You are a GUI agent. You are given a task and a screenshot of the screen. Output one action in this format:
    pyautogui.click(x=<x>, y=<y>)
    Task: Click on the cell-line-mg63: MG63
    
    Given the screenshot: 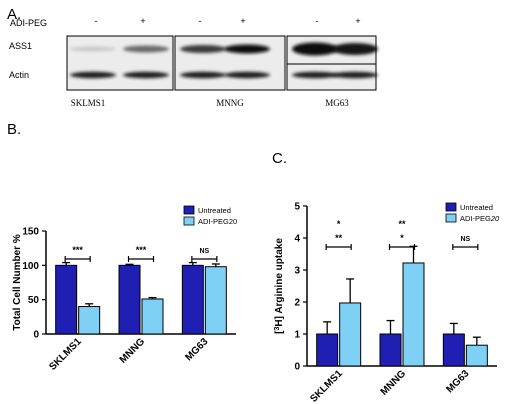 What is the action you would take?
    pyautogui.click(x=337, y=103)
    